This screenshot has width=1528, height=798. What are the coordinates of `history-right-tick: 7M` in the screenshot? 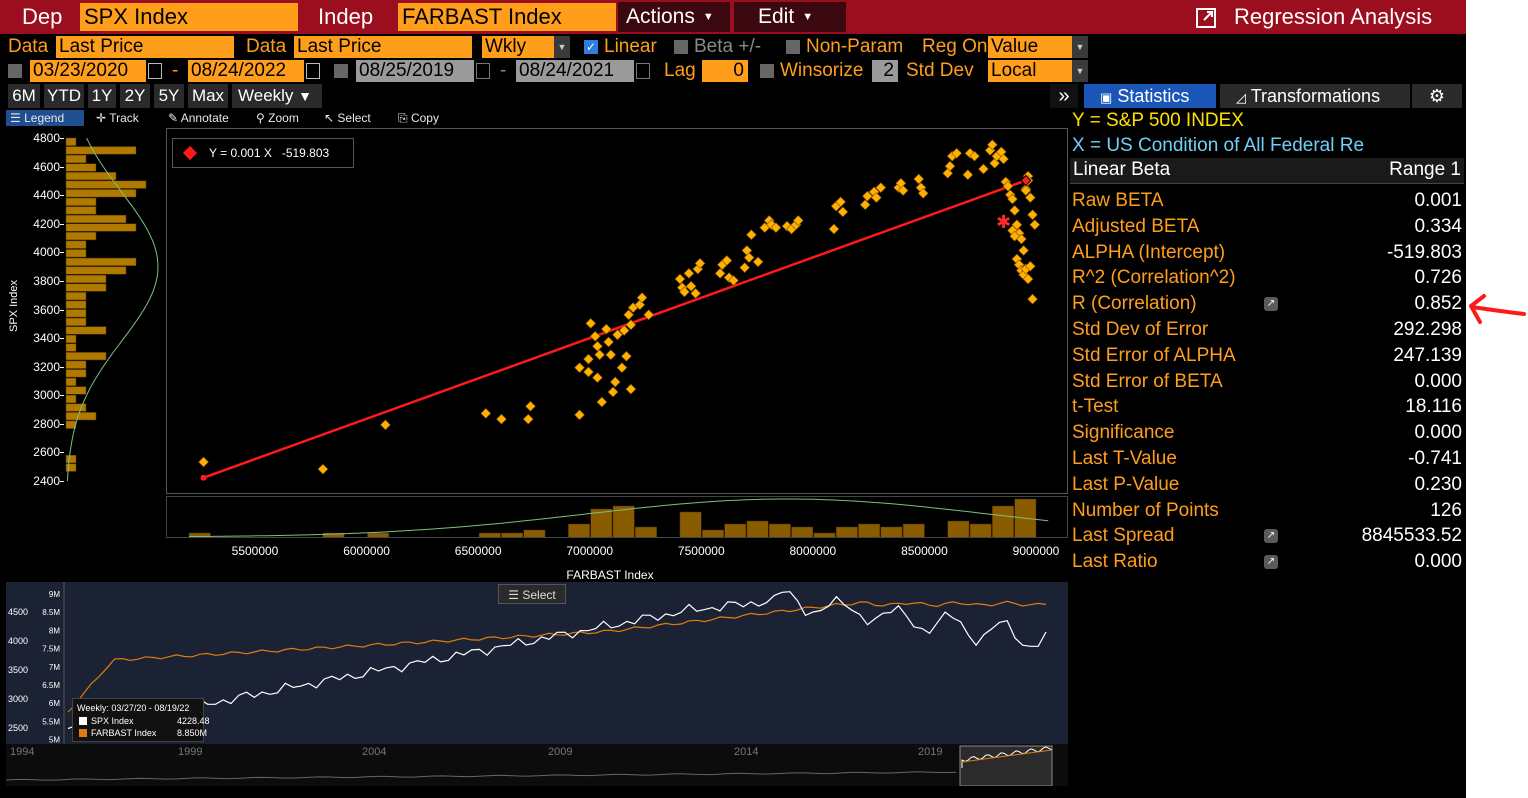 It's located at (54, 667).